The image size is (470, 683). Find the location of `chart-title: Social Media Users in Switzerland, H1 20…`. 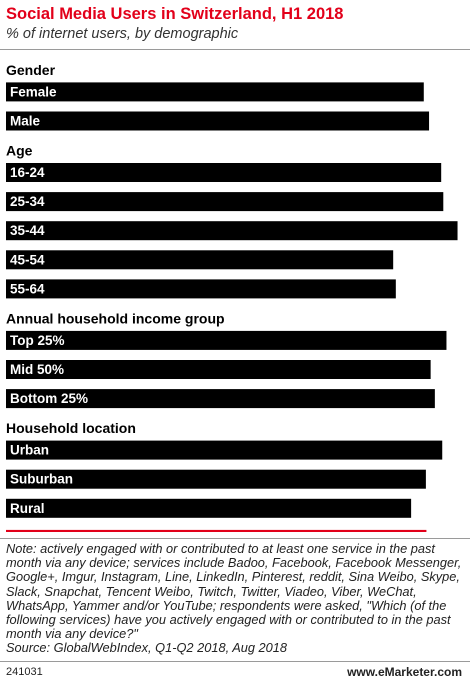

chart-title: Social Media Users in Switzerland, H1 20… is located at coordinates (175, 14).